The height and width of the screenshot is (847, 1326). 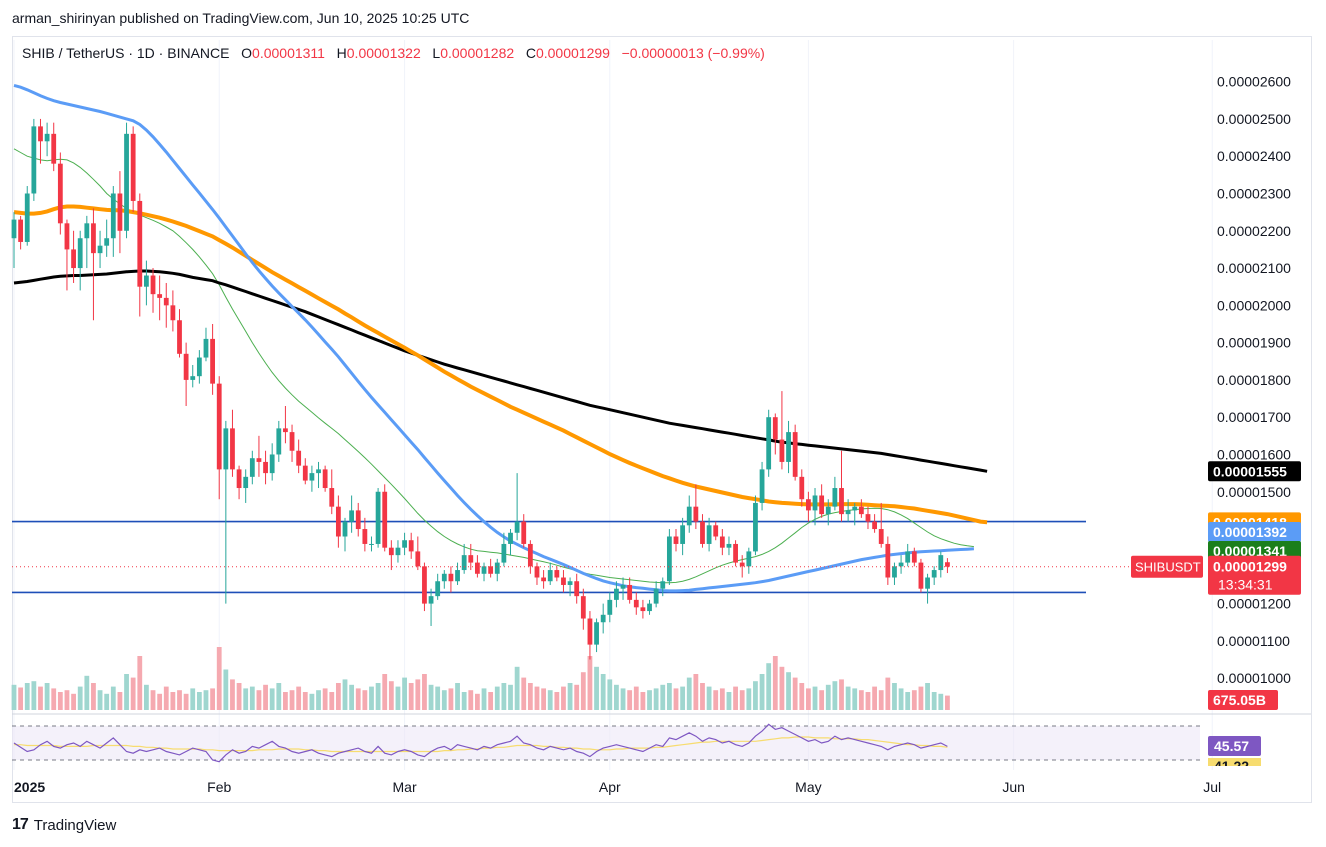 I want to click on price-tick-label: 0.00001200, so click(x=1254, y=604).